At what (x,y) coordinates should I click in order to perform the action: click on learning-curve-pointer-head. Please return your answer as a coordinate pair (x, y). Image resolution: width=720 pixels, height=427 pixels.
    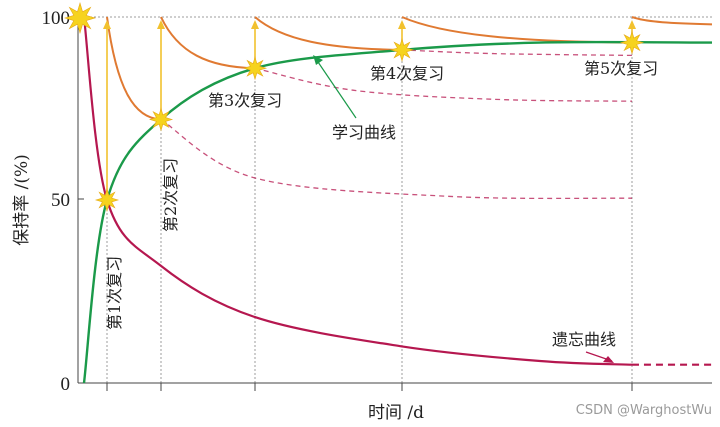
    Looking at the image, I should click on (318, 60).